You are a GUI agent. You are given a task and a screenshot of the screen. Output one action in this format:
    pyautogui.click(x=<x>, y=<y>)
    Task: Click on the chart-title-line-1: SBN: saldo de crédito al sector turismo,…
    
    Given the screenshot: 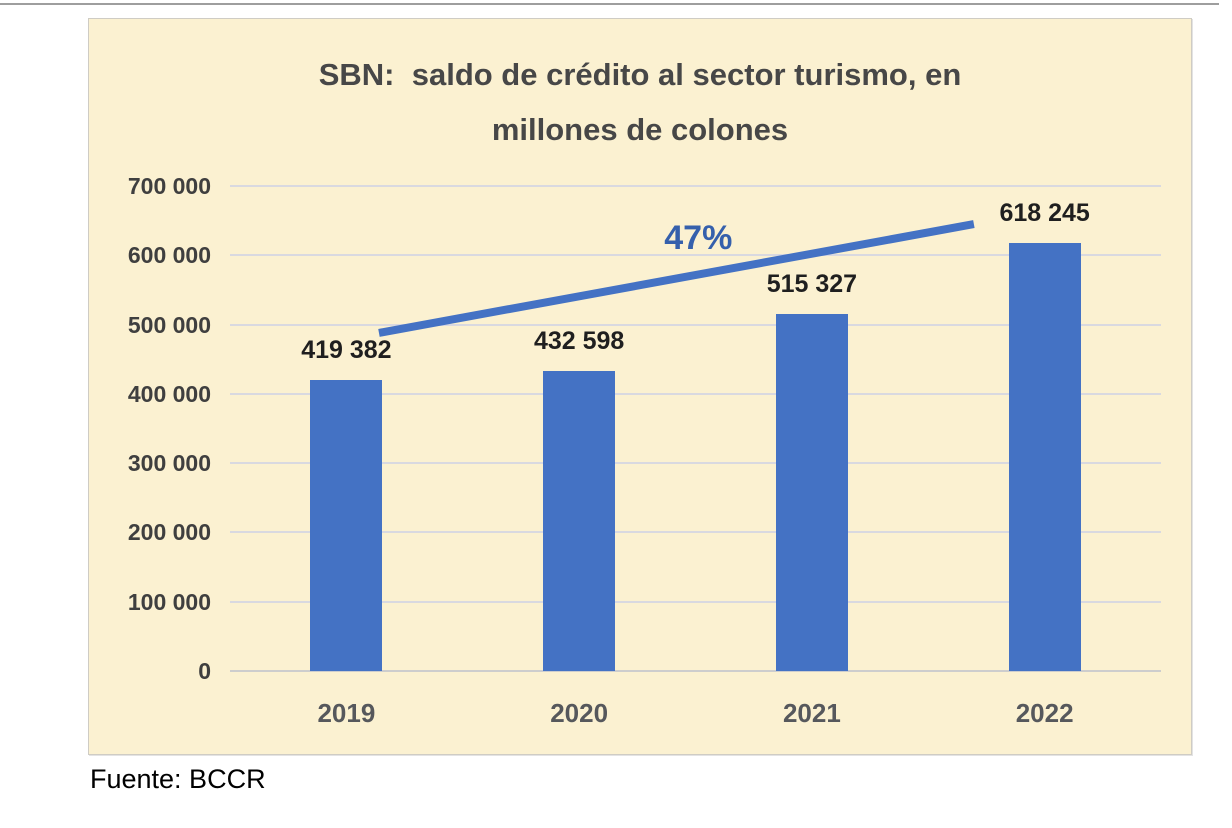 What is the action you would take?
    pyautogui.click(x=640, y=74)
    